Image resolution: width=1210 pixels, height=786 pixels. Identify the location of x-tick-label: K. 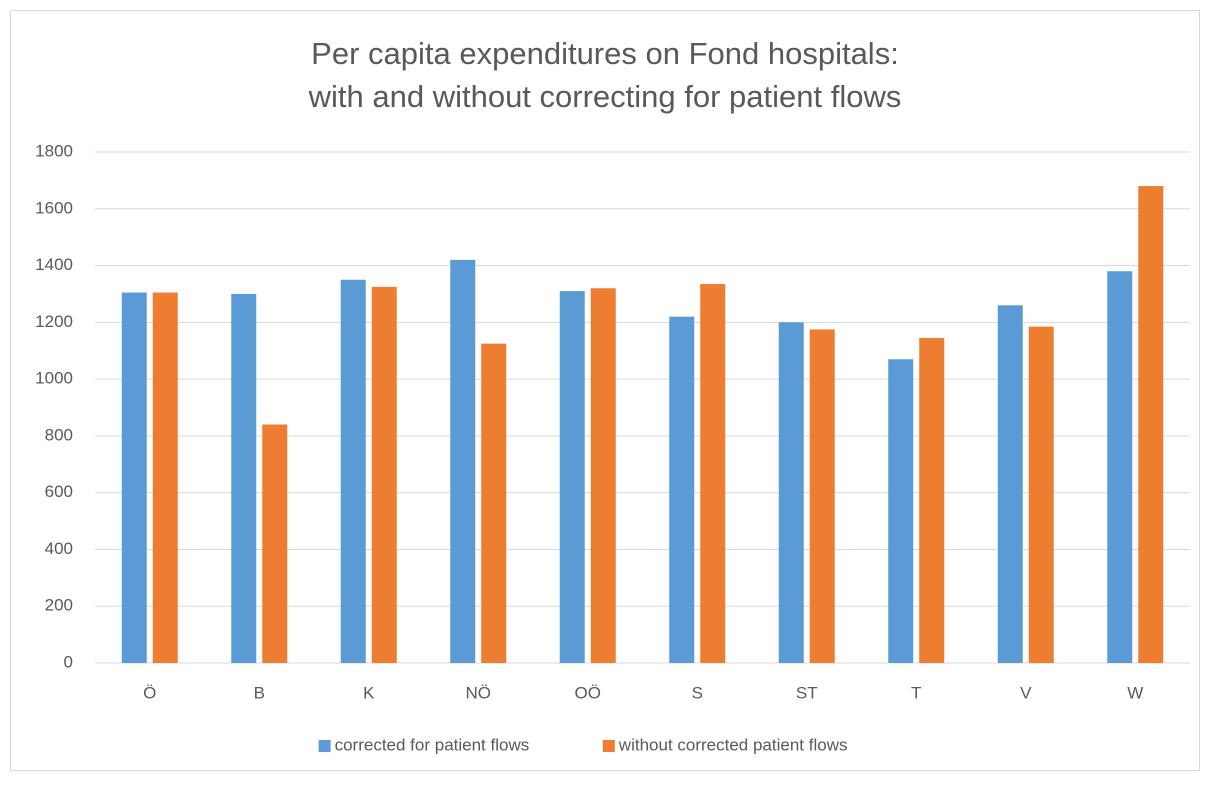
(369, 692).